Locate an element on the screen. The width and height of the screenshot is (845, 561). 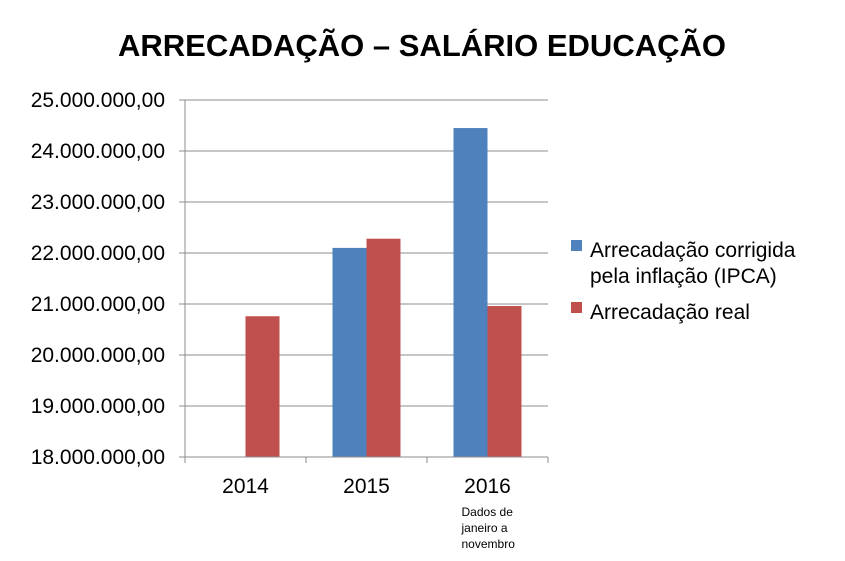
legend-label: Arrecadação real is located at coordinates (670, 312).